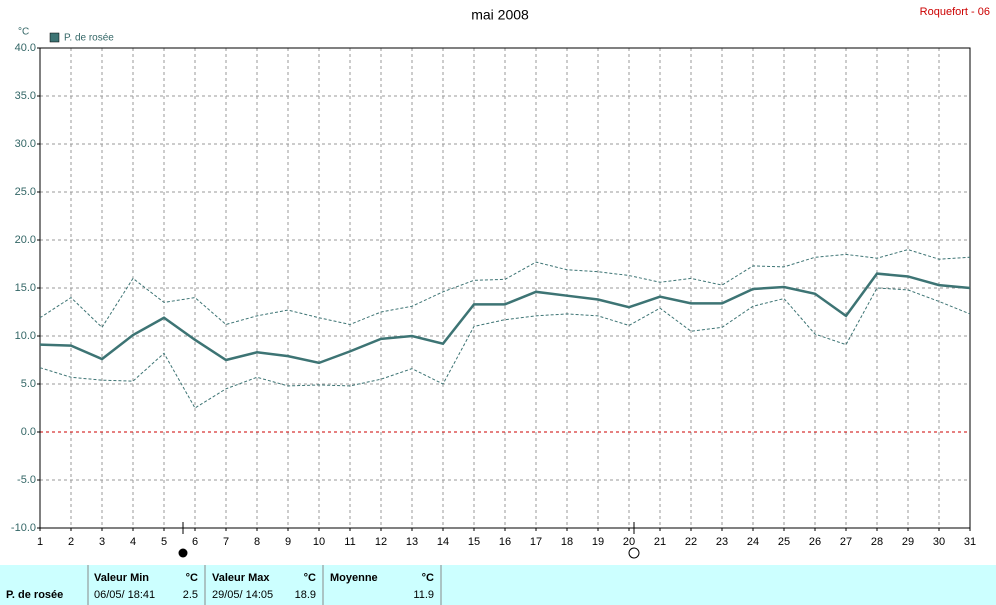 This screenshot has height=605, width=996. I want to click on y-tick-label: 20.0, so click(25, 240).